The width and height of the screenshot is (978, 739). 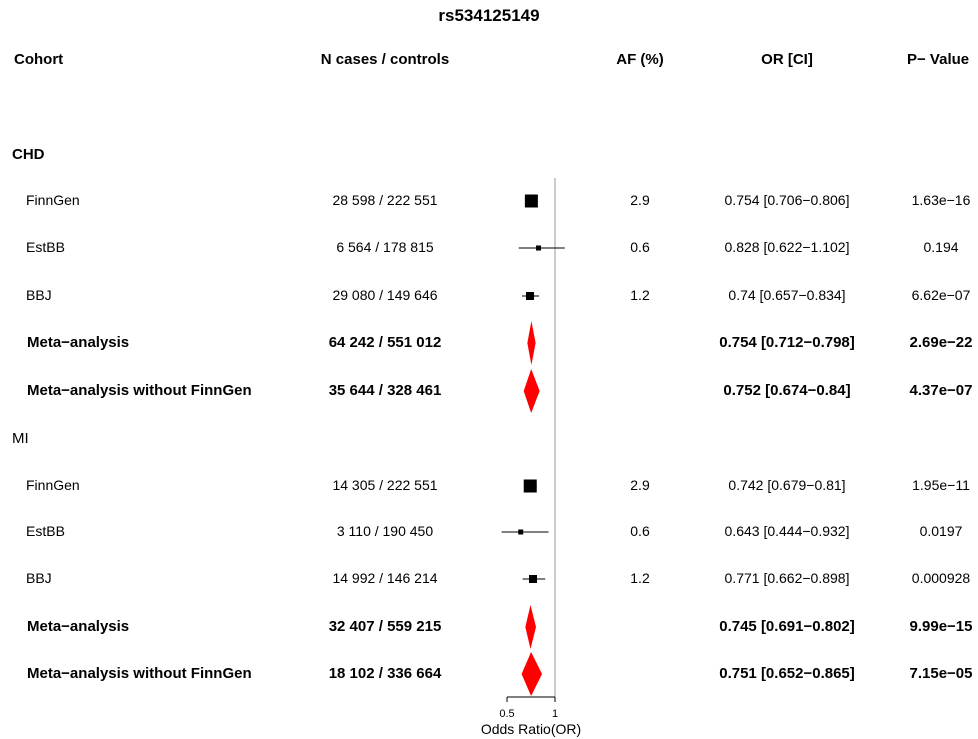 I want to click on n-cases-controls: 6 564 / 178 815, so click(x=385, y=247).